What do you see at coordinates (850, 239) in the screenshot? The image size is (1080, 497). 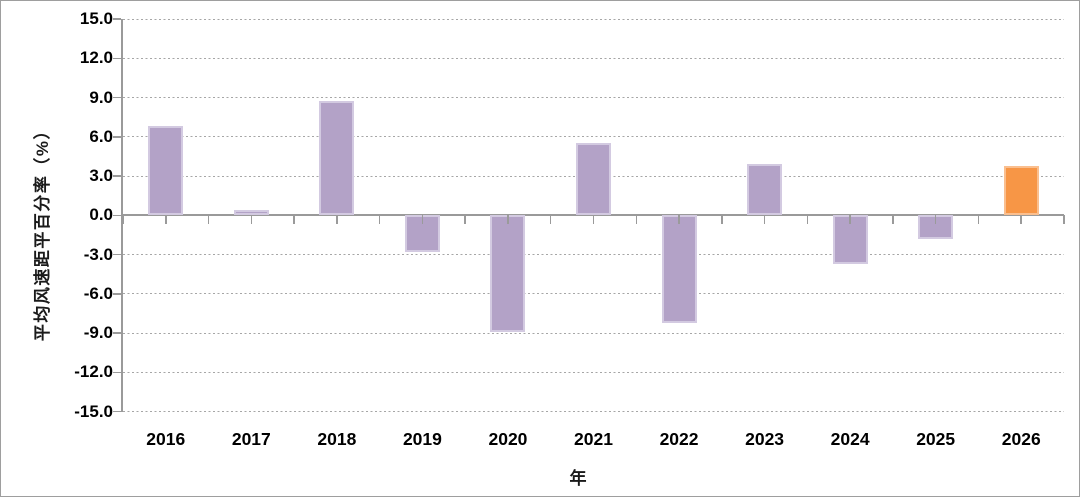 I see `bar-2024` at bounding box center [850, 239].